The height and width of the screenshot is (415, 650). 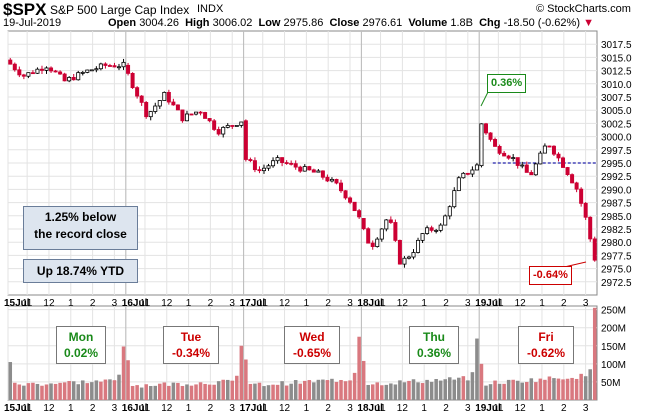 What do you see at coordinates (616, 217) in the screenshot?
I see `price-tick-label: 2985.0` at bounding box center [616, 217].